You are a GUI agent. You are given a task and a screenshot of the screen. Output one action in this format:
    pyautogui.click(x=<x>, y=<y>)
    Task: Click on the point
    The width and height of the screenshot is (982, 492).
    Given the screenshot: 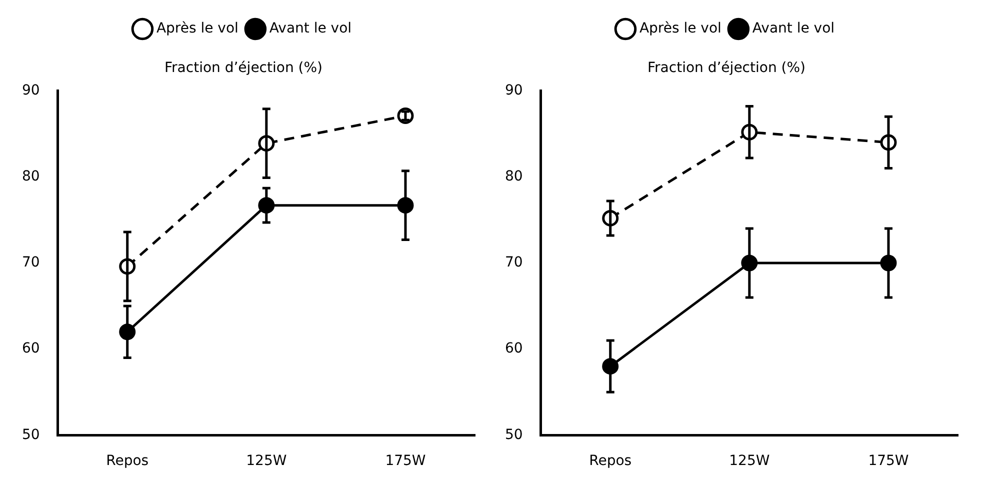 What is the action you would take?
    pyautogui.click(x=405, y=116)
    